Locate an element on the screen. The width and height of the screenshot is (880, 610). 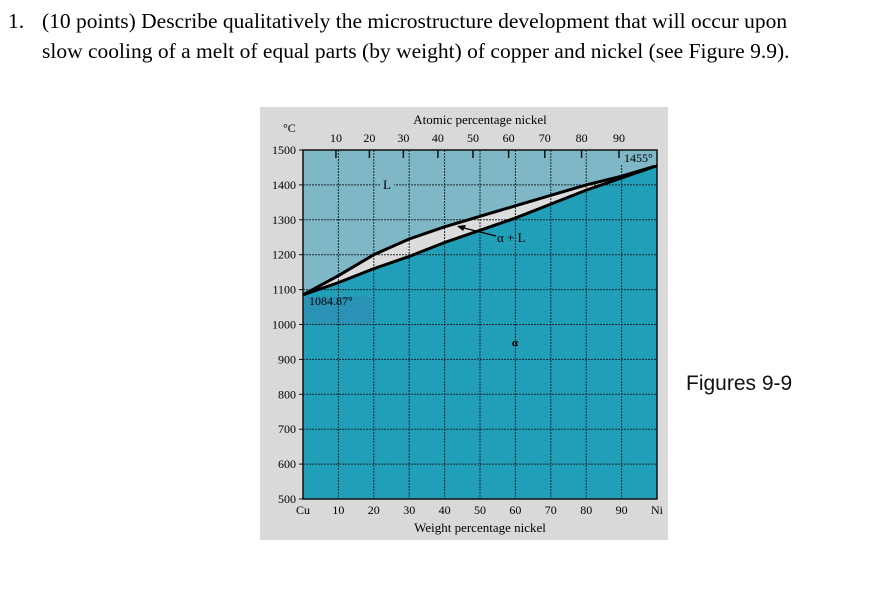
liquidus-line is located at coordinates (480, 230).